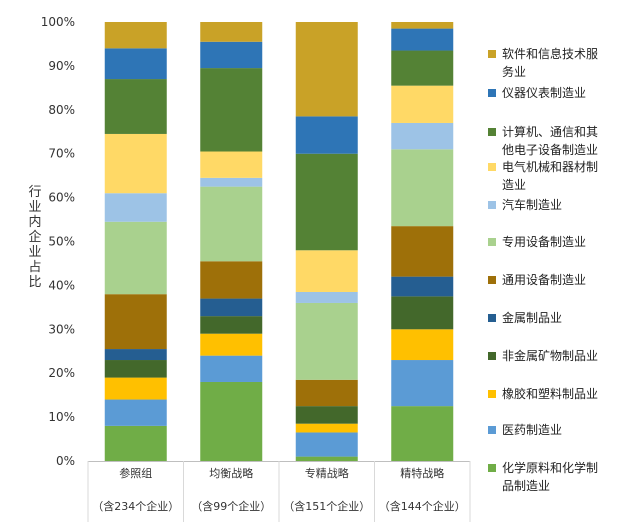 This screenshot has height=531, width=640. I want to click on legend-label-line: 化学原料和化学制, so click(550, 467).